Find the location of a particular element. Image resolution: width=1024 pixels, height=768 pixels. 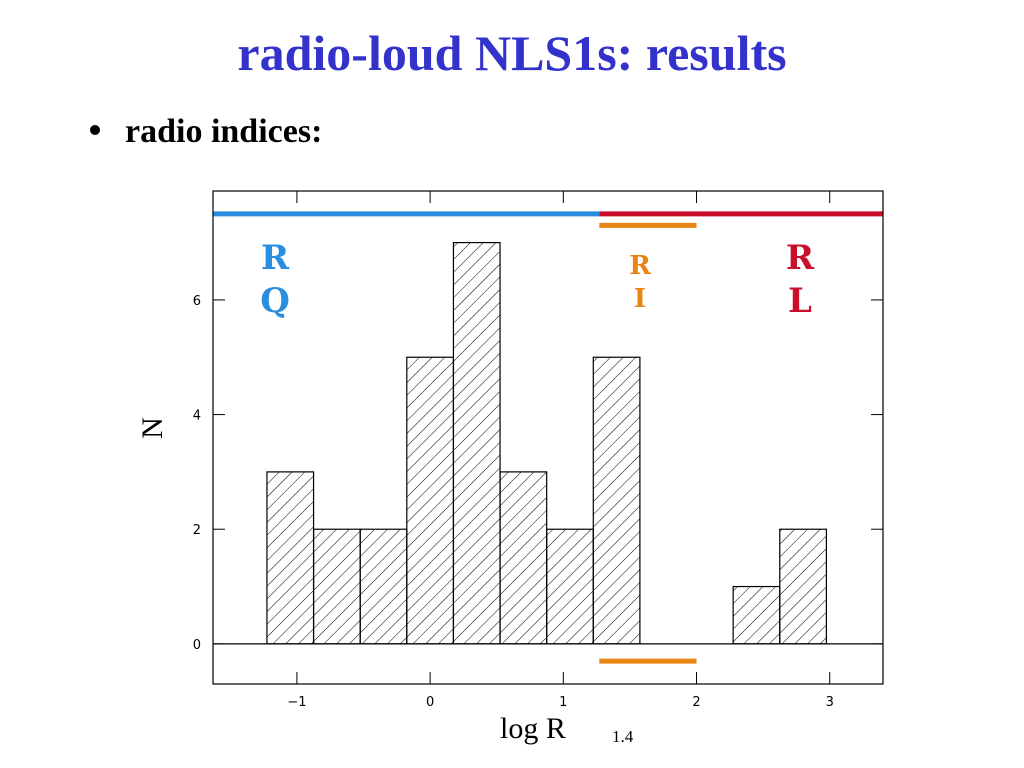

bullet-text: radio indices: is located at coordinates (223, 131).